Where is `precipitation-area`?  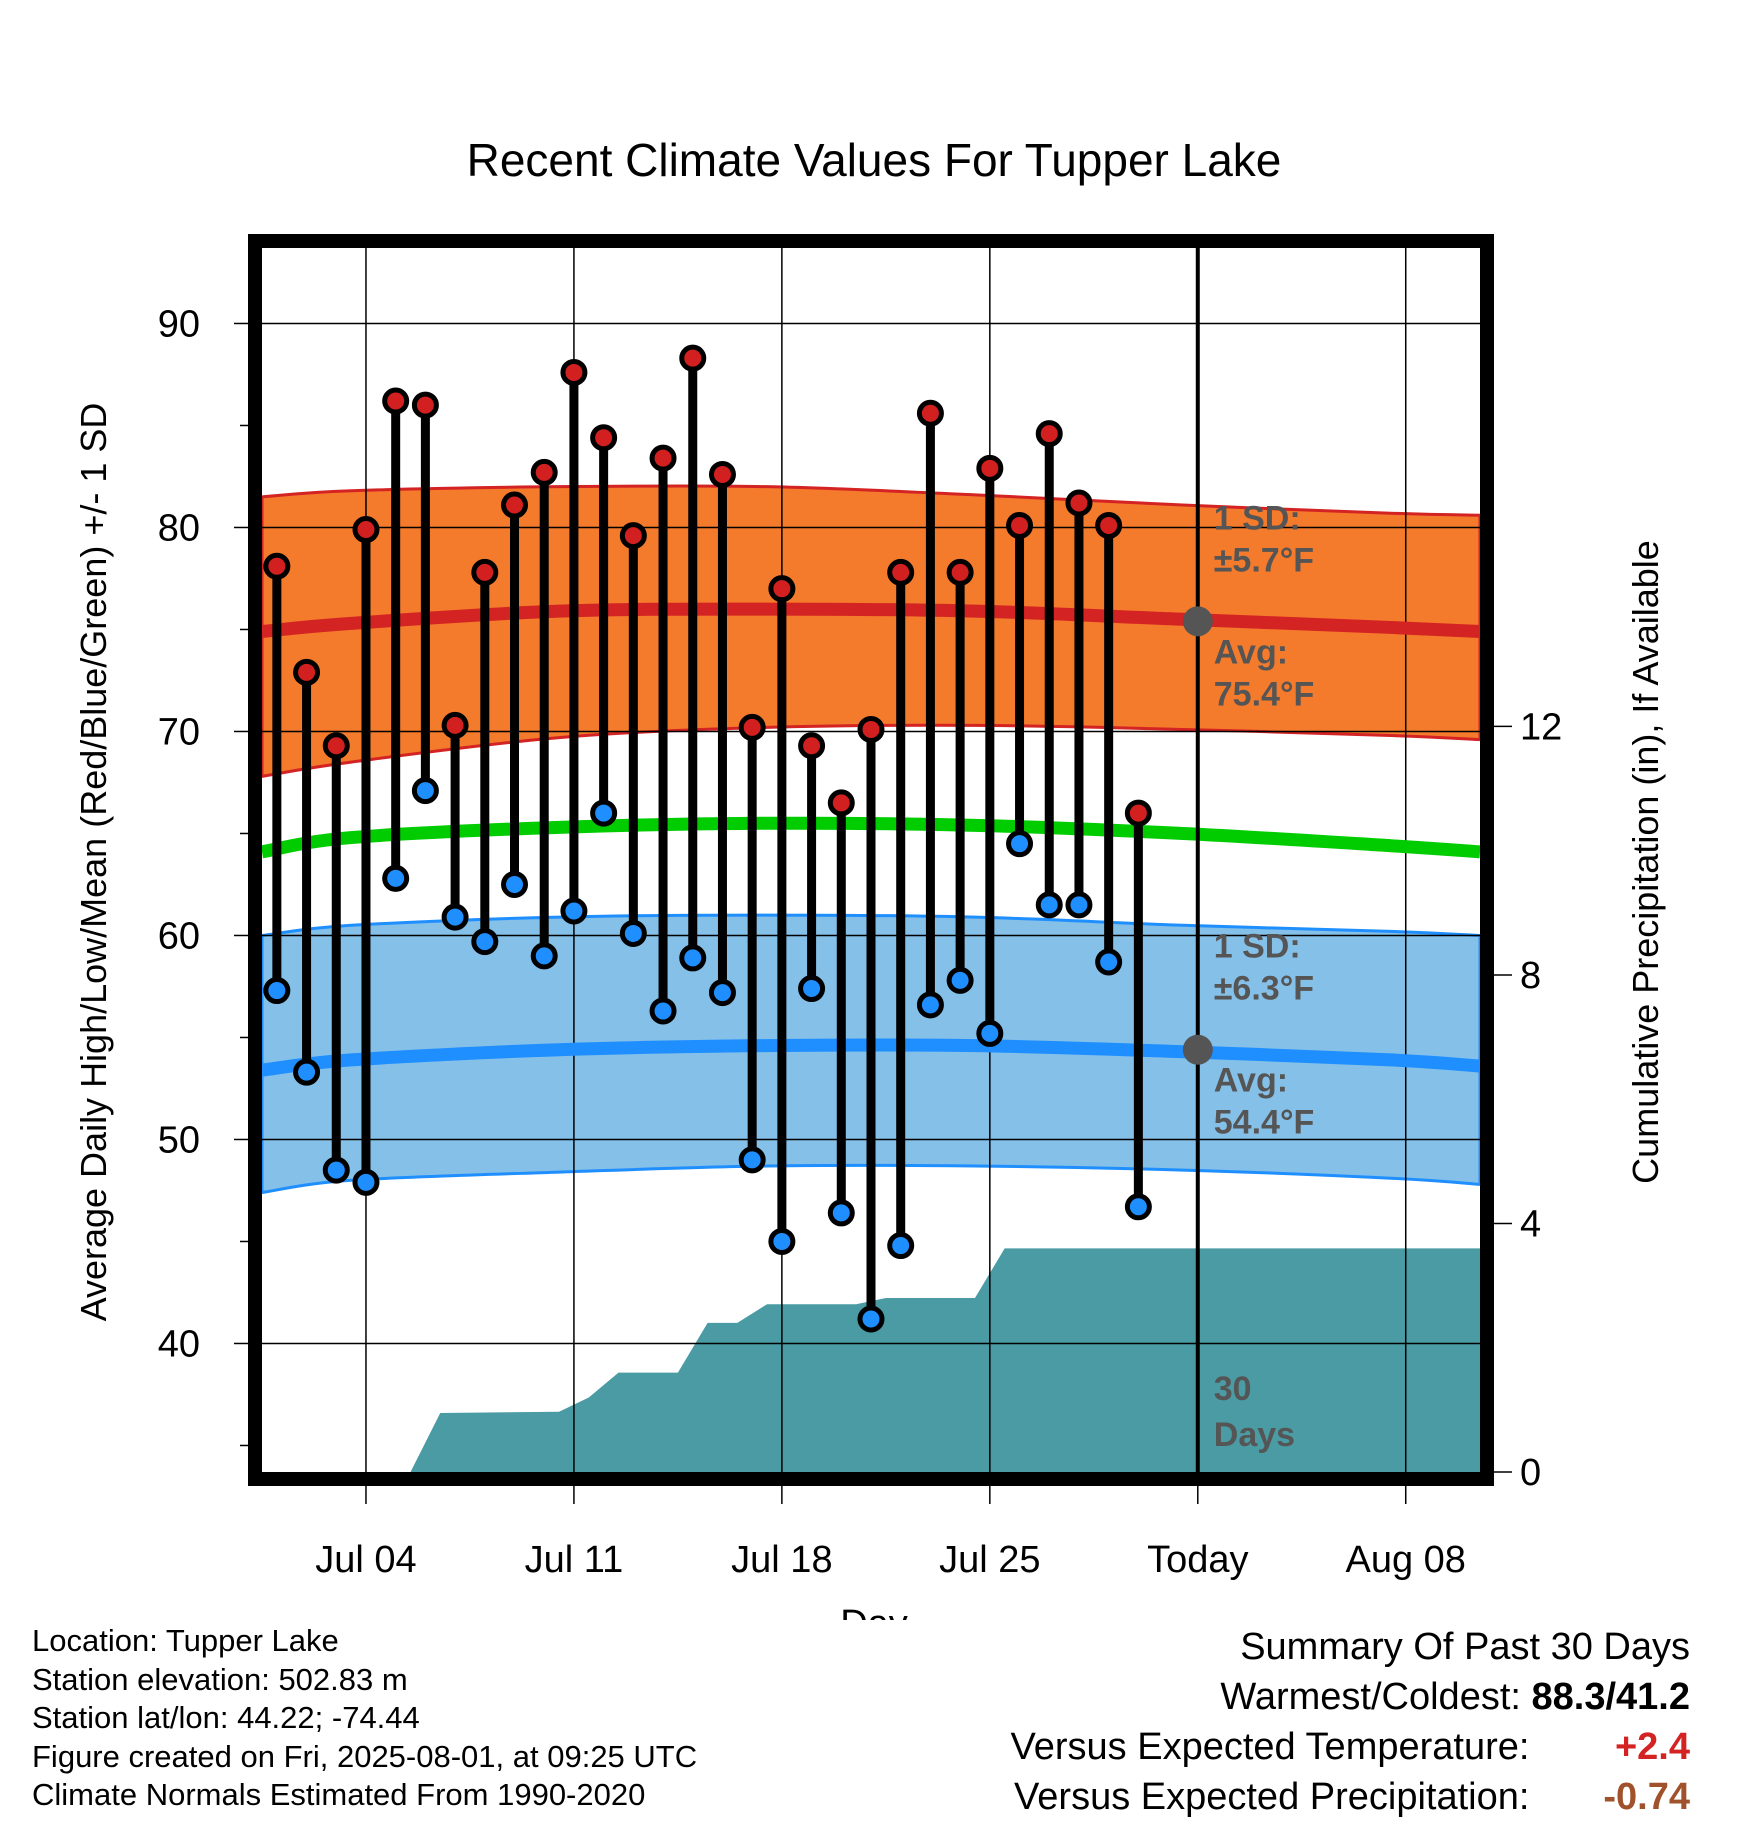
precipitation-area is located at coordinates (945, 1360).